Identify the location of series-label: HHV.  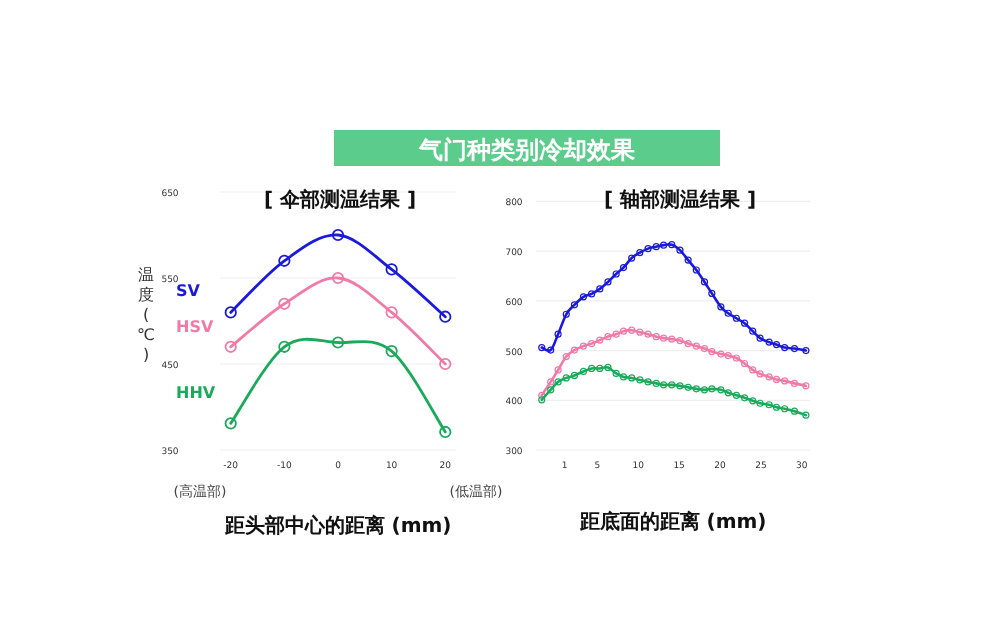
(196, 393).